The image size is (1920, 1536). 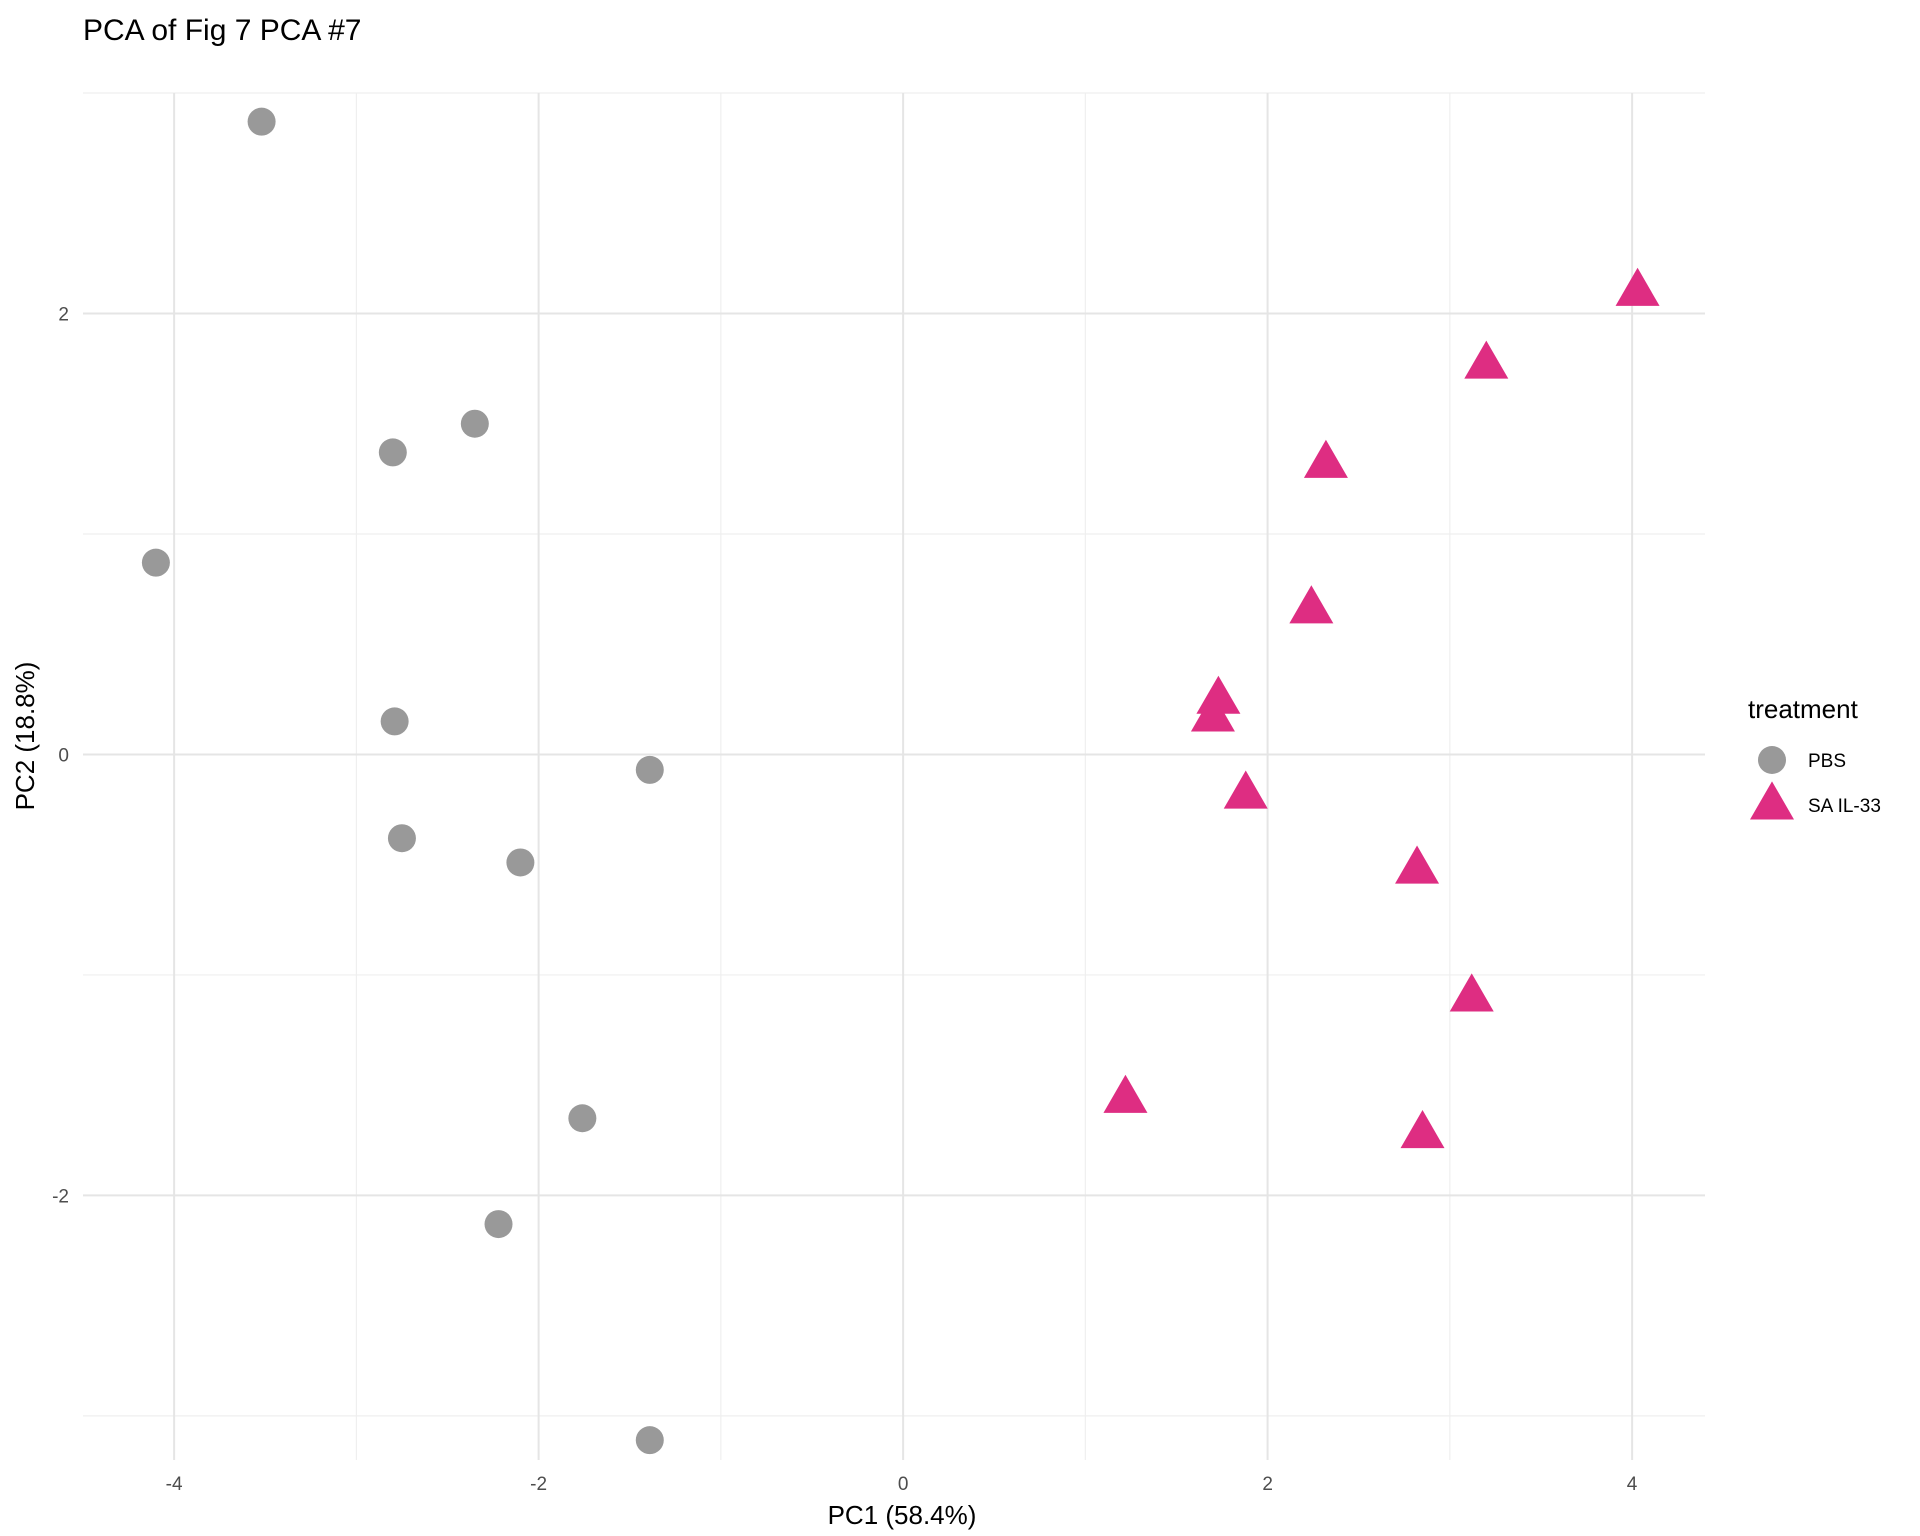 What do you see at coordinates (222, 30) in the screenshot?
I see `chart-title: PCA of Fig 7 PCA #7` at bounding box center [222, 30].